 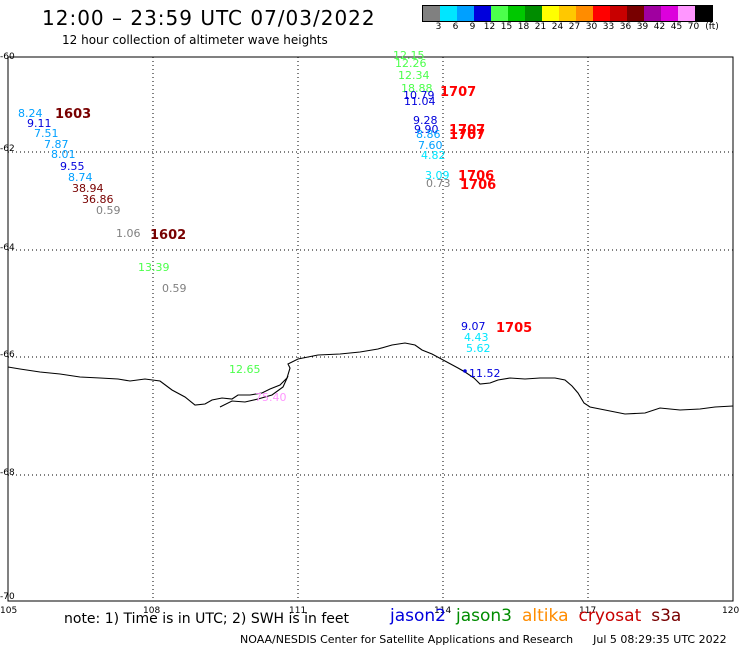 What do you see at coordinates (426, 129) in the screenshot?
I see `wave-height-label: 9.90` at bounding box center [426, 129].